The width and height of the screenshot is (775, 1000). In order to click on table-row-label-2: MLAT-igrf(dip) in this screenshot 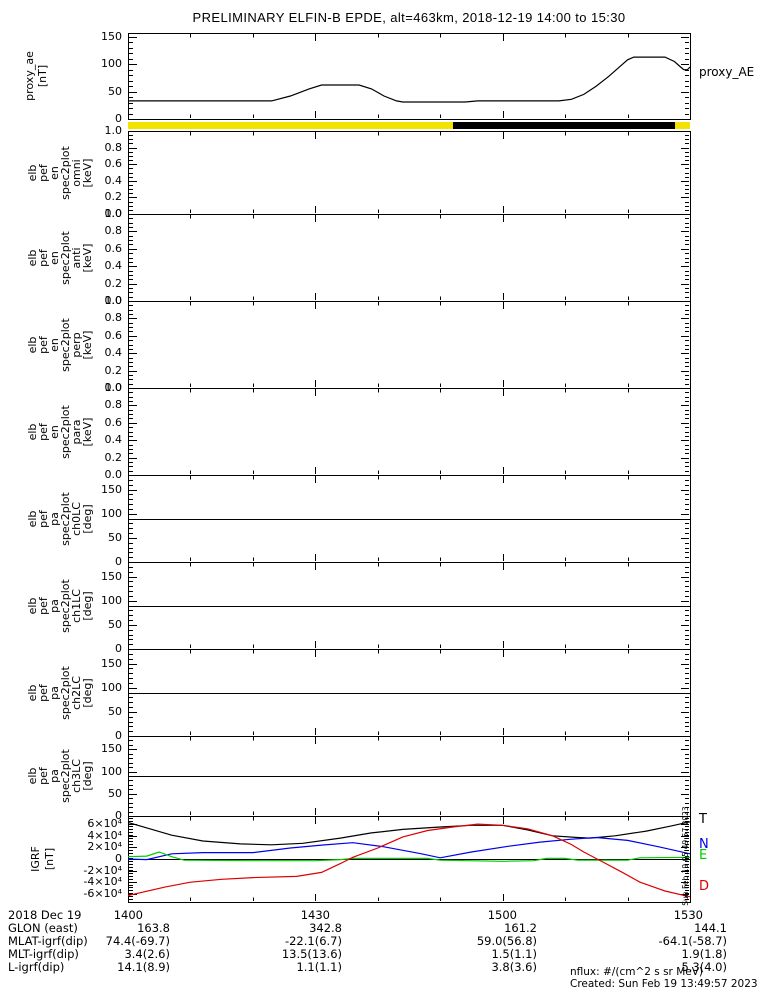, I will do `click(48, 941)`.